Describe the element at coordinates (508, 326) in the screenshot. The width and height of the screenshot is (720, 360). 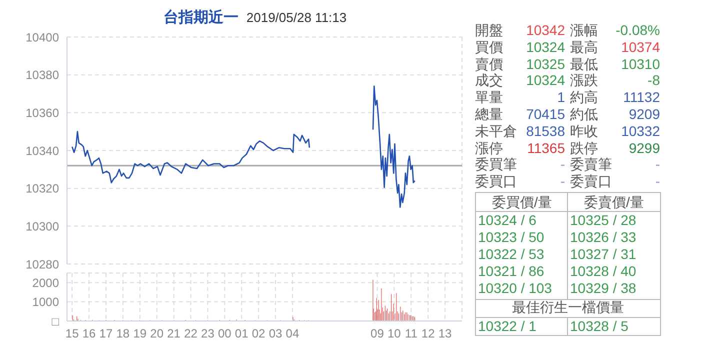
I see `text: 10322 / 1` at that location.